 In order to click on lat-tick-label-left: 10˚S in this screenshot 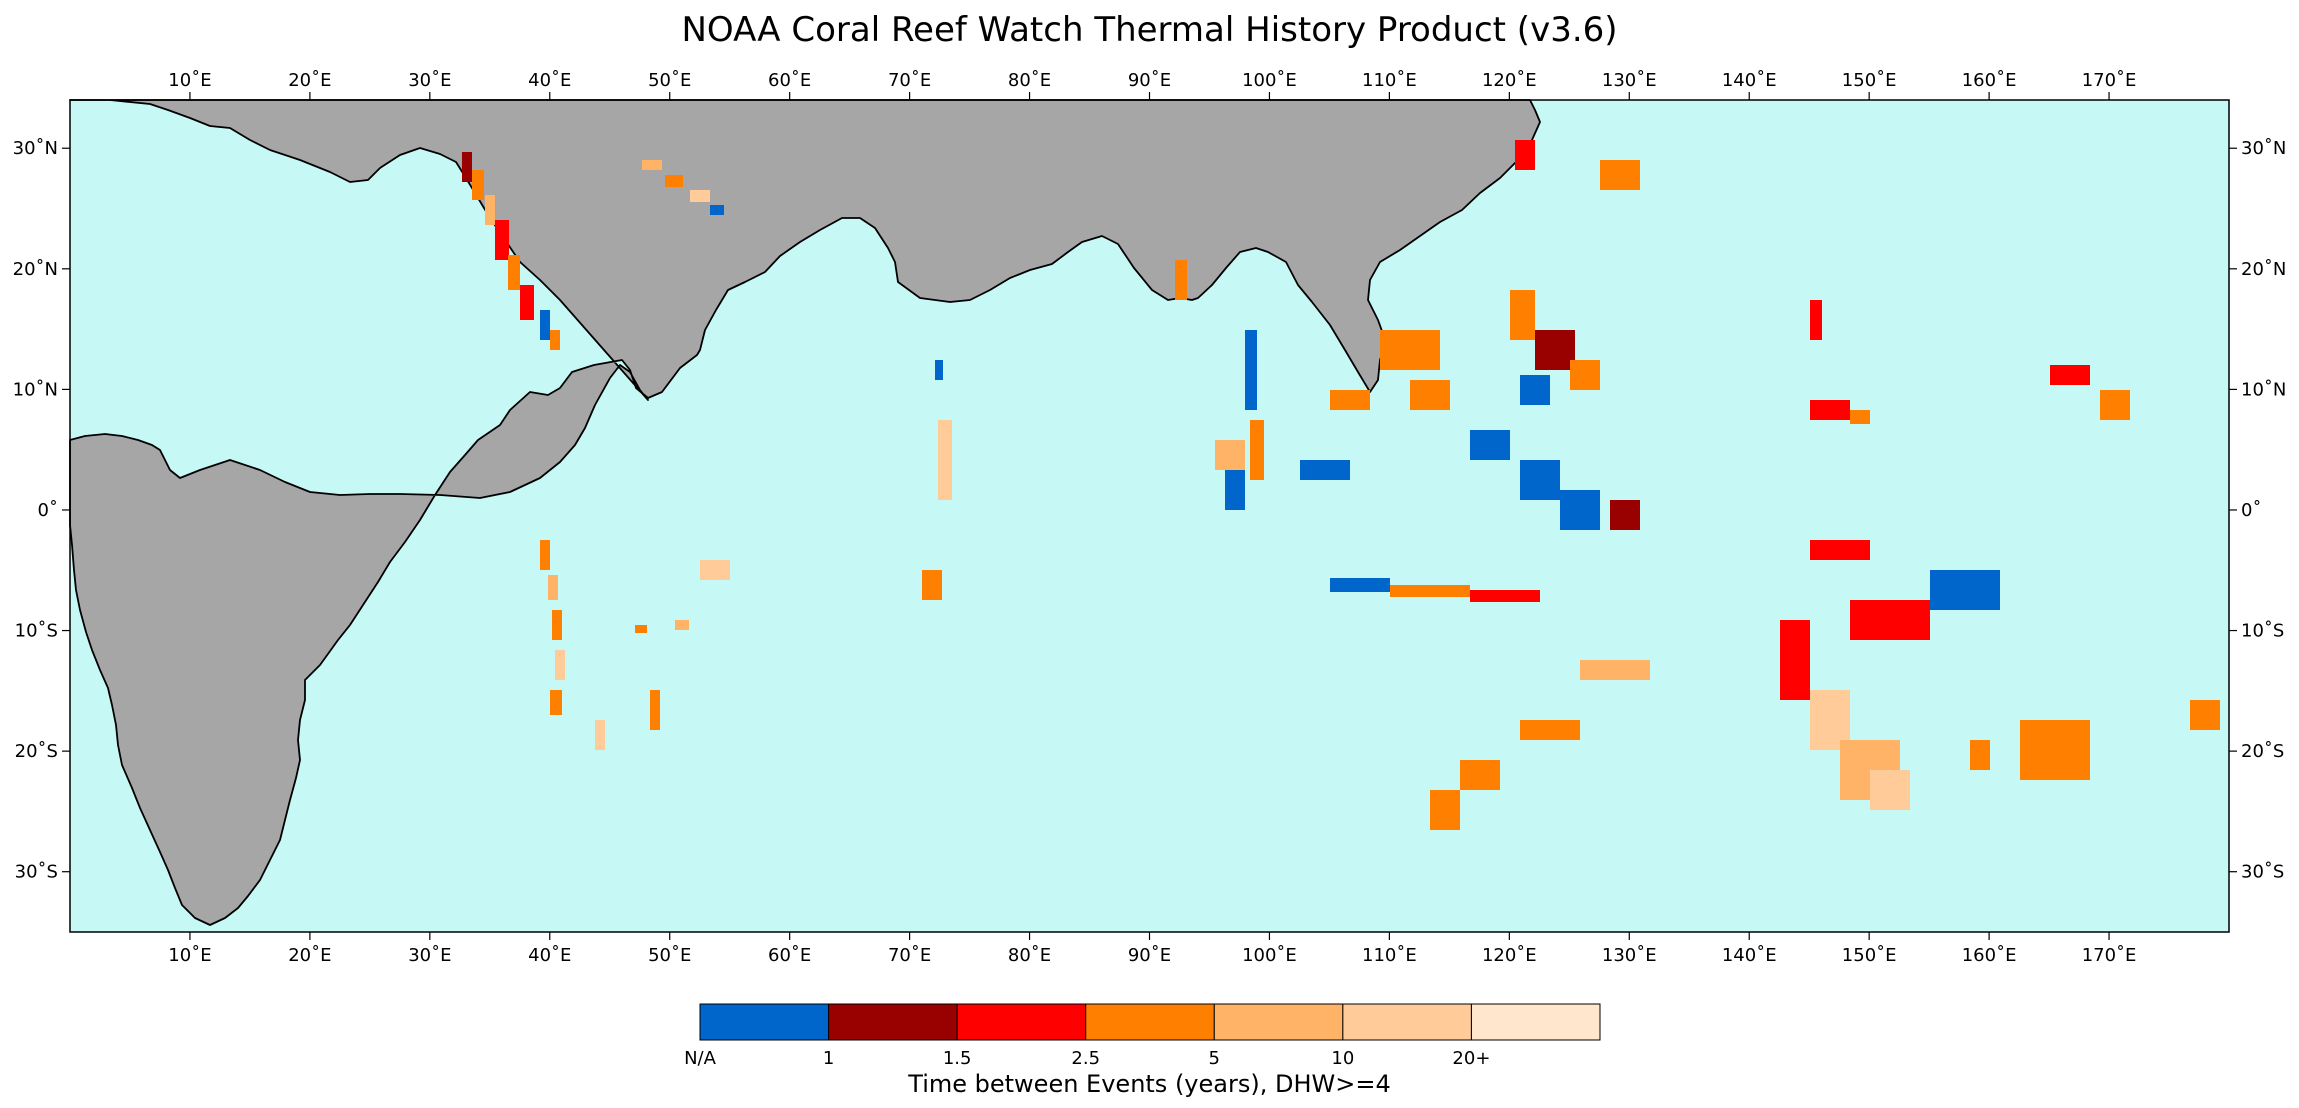, I will do `click(36, 631)`.